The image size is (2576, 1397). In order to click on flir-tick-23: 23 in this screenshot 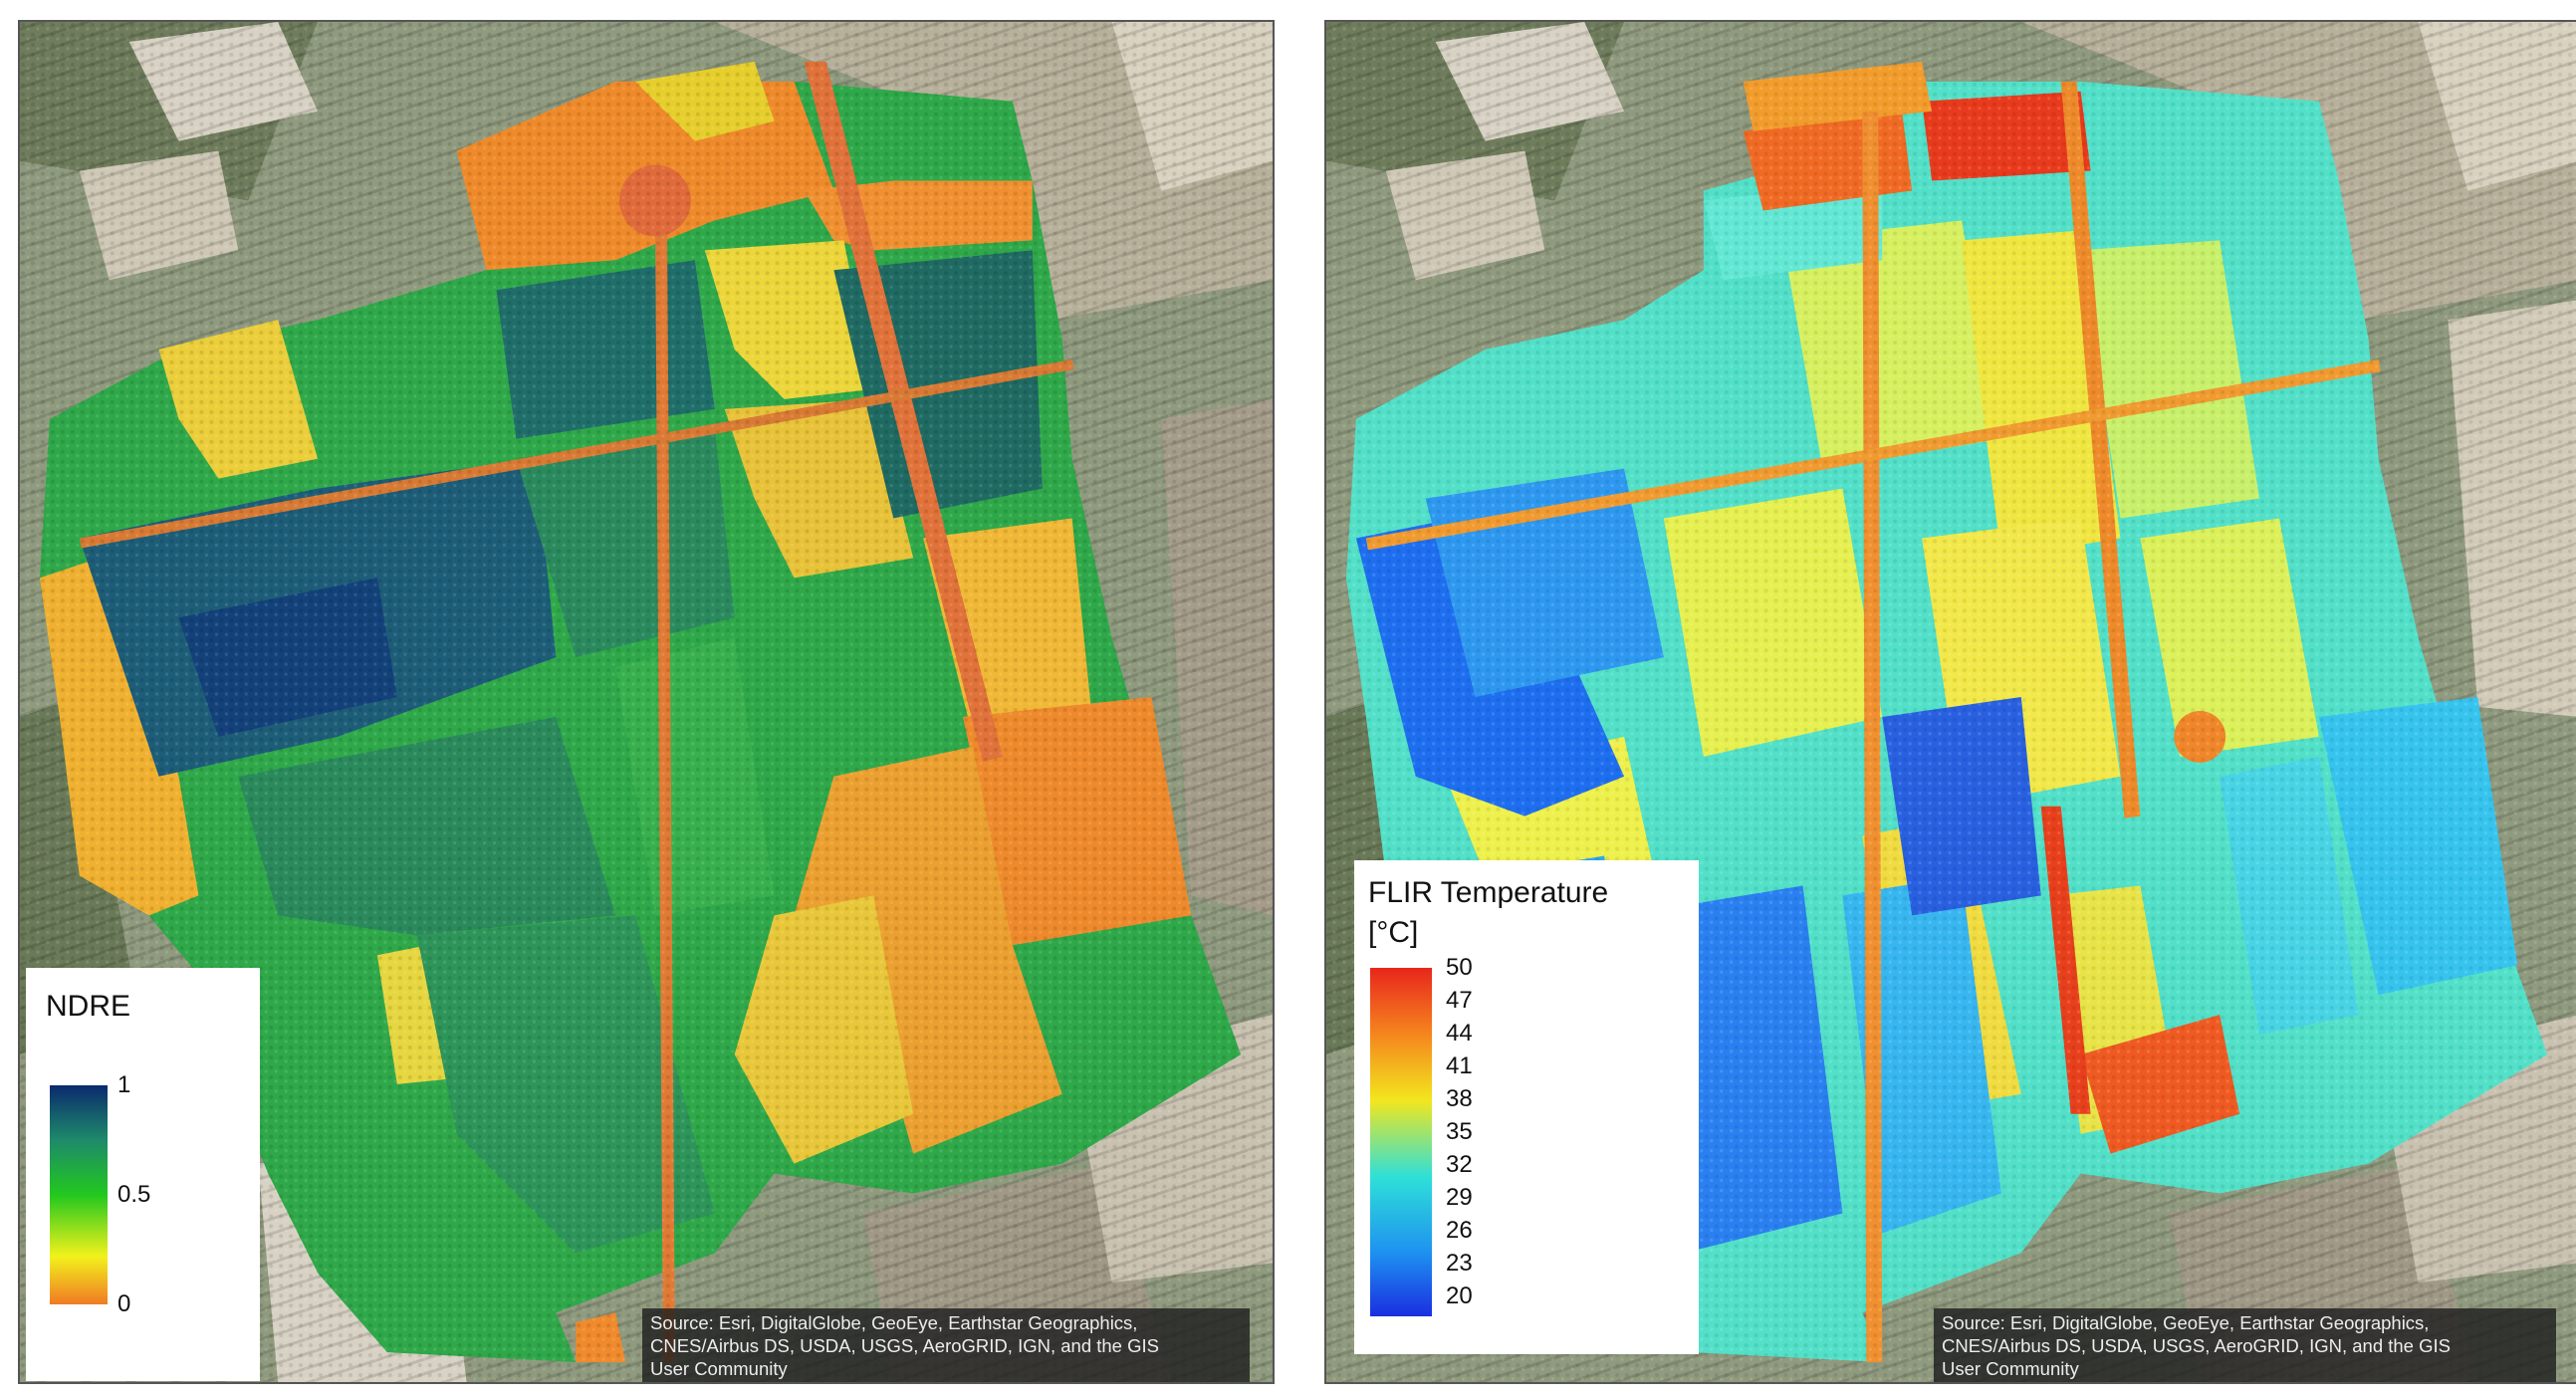, I will do `click(1459, 1264)`.